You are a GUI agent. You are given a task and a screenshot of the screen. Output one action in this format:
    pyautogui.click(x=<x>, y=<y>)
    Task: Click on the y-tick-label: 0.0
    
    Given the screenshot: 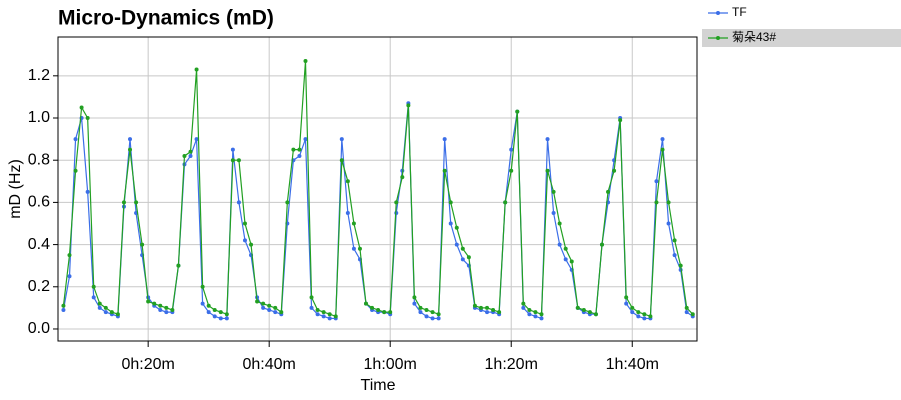 What is the action you would take?
    pyautogui.click(x=39, y=328)
    